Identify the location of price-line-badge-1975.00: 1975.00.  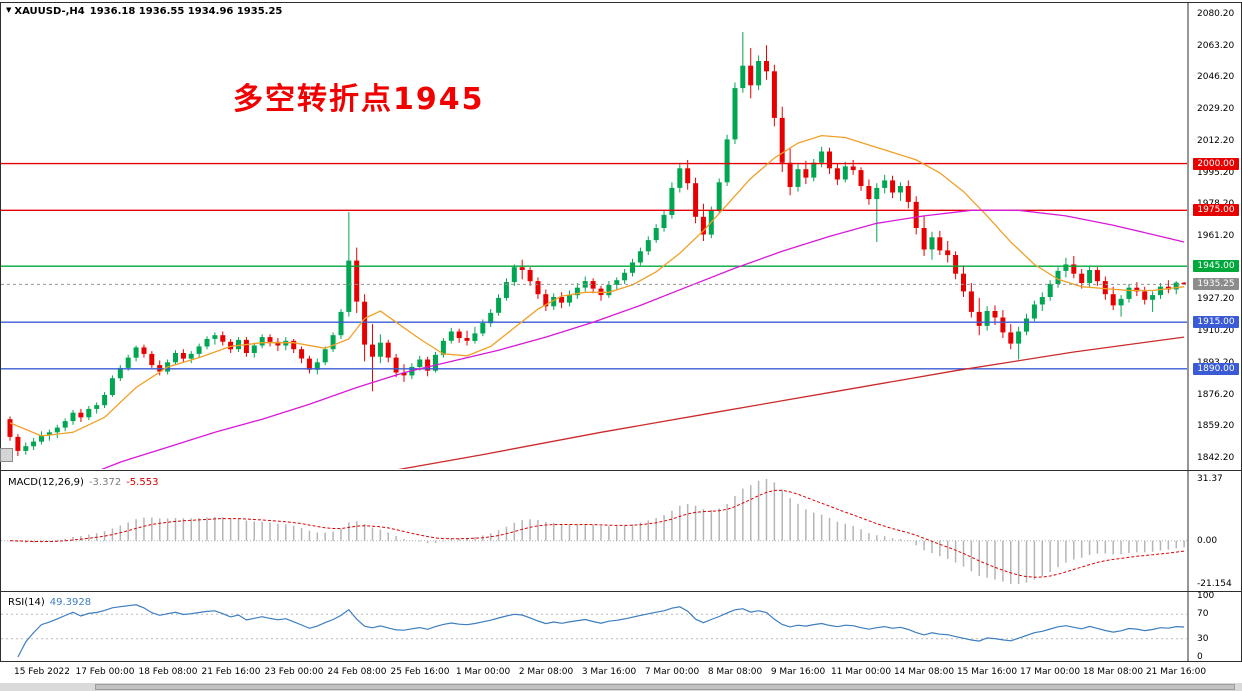
(1216, 210).